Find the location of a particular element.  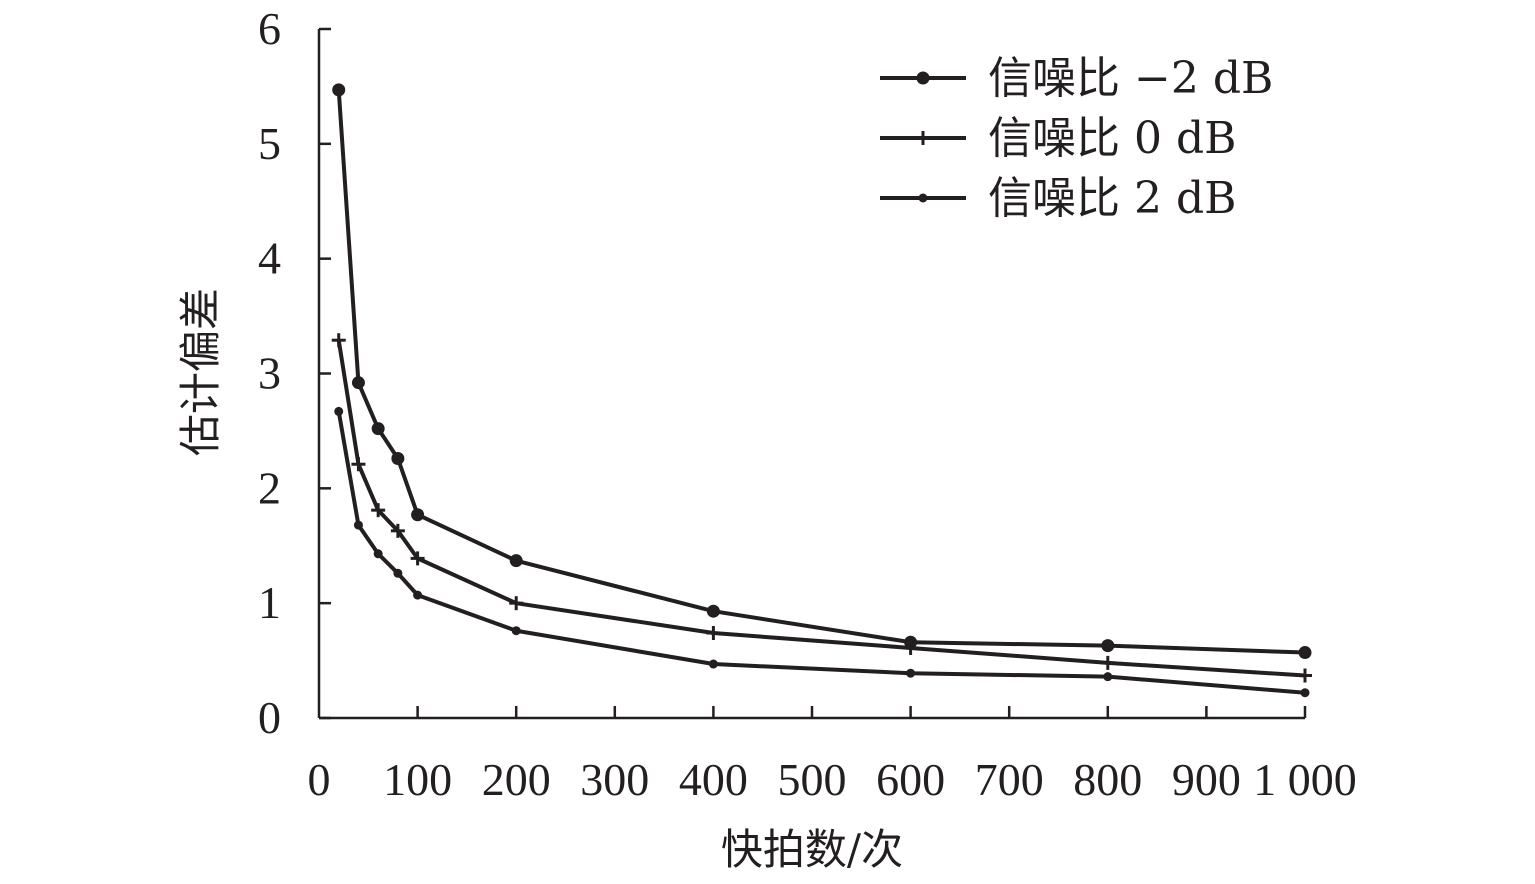

x-tick-label: 400 is located at coordinates (713, 779).